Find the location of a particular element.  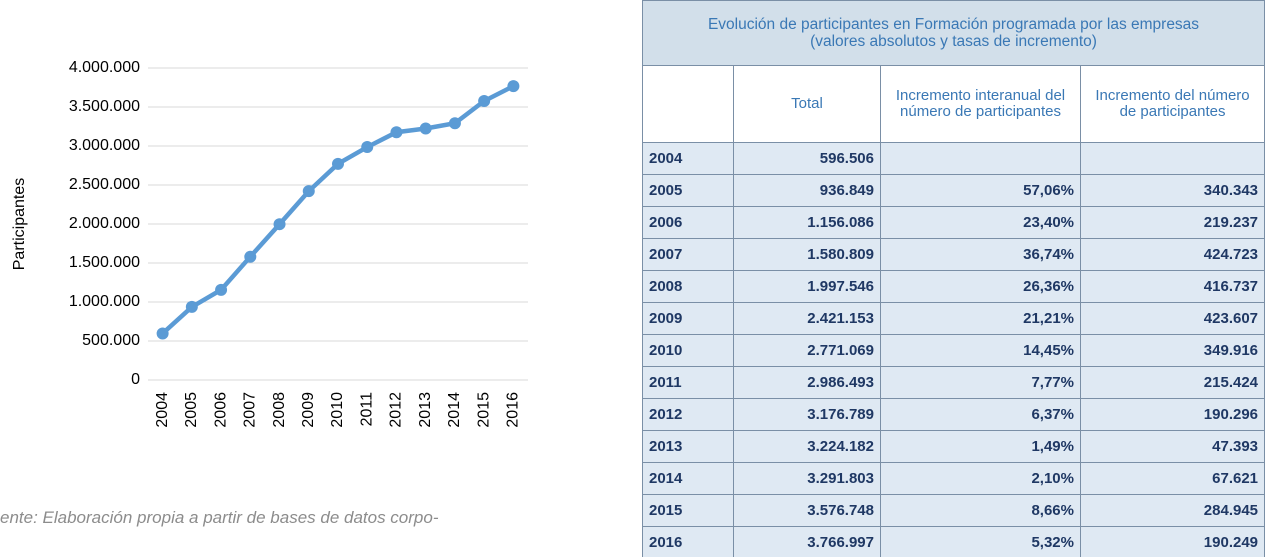

year-cell: 2006 is located at coordinates (688, 222).